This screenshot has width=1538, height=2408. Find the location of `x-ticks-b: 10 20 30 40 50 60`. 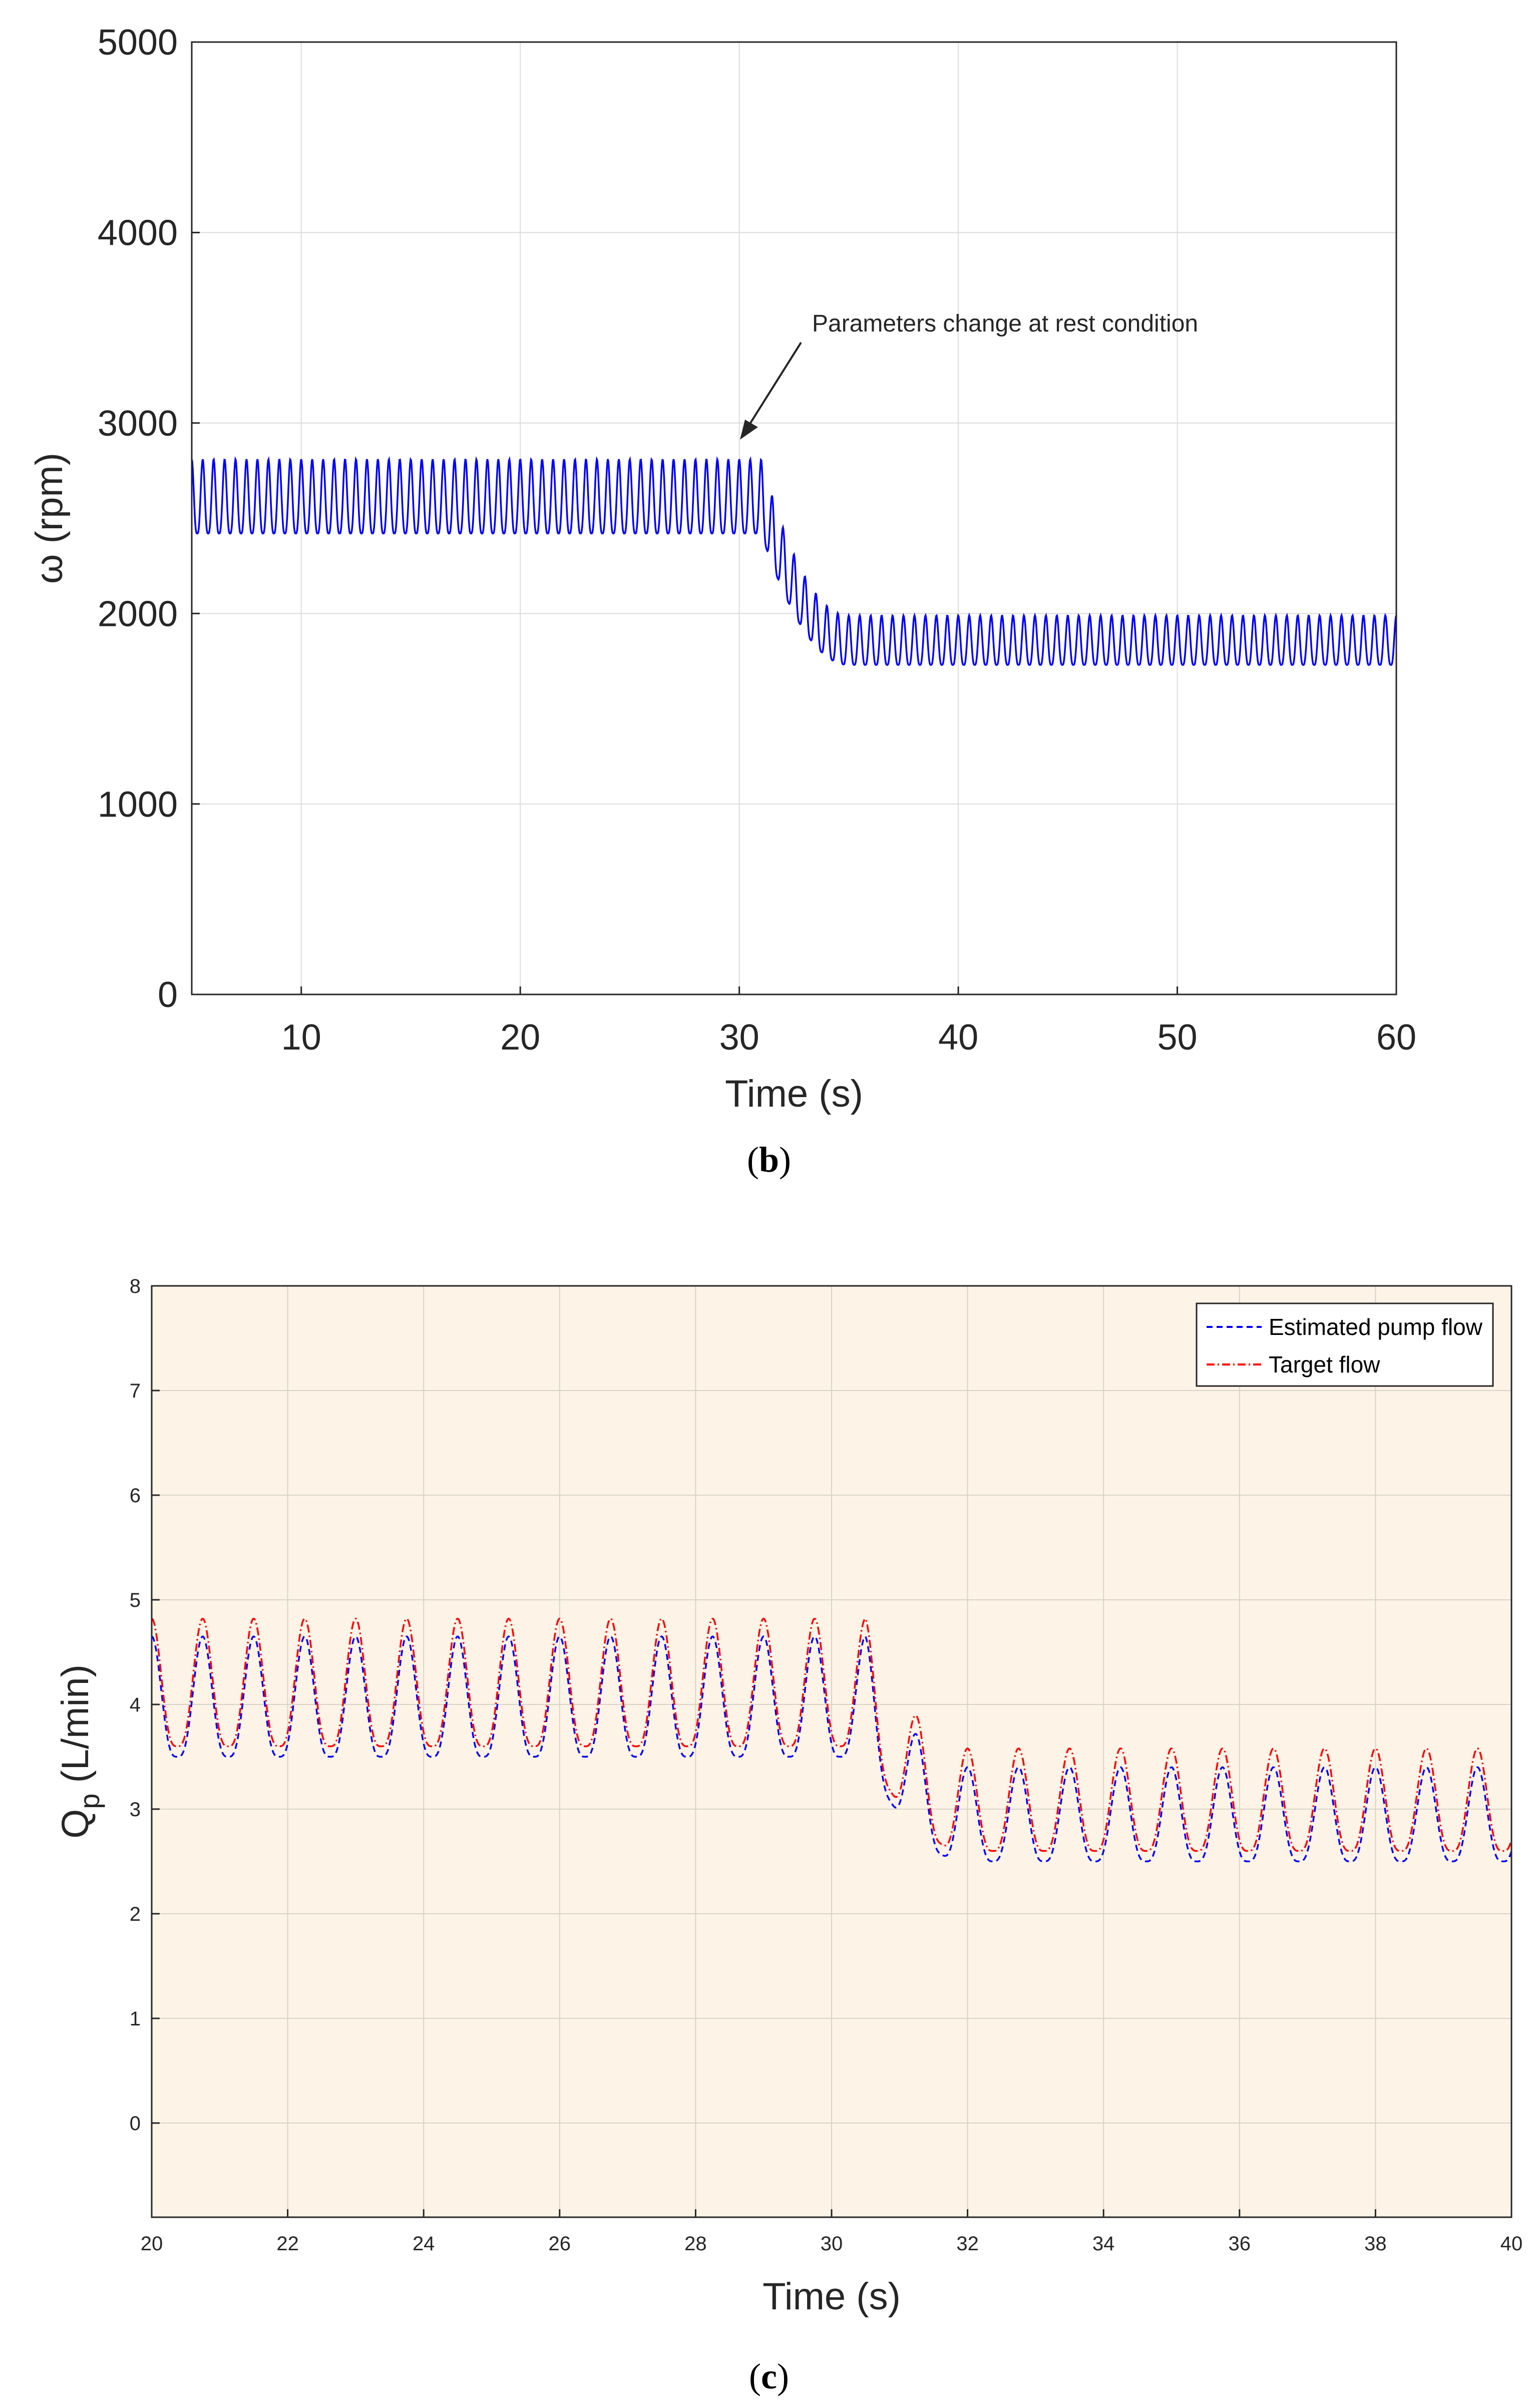

x-ticks-b: 10 20 30 40 50 60 is located at coordinates (848, 1022).